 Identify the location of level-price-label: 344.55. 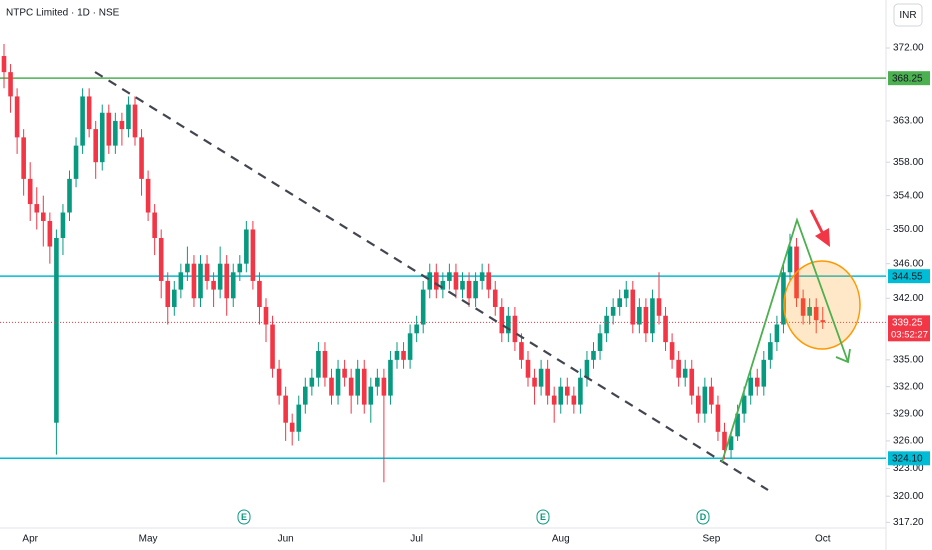
(907, 276).